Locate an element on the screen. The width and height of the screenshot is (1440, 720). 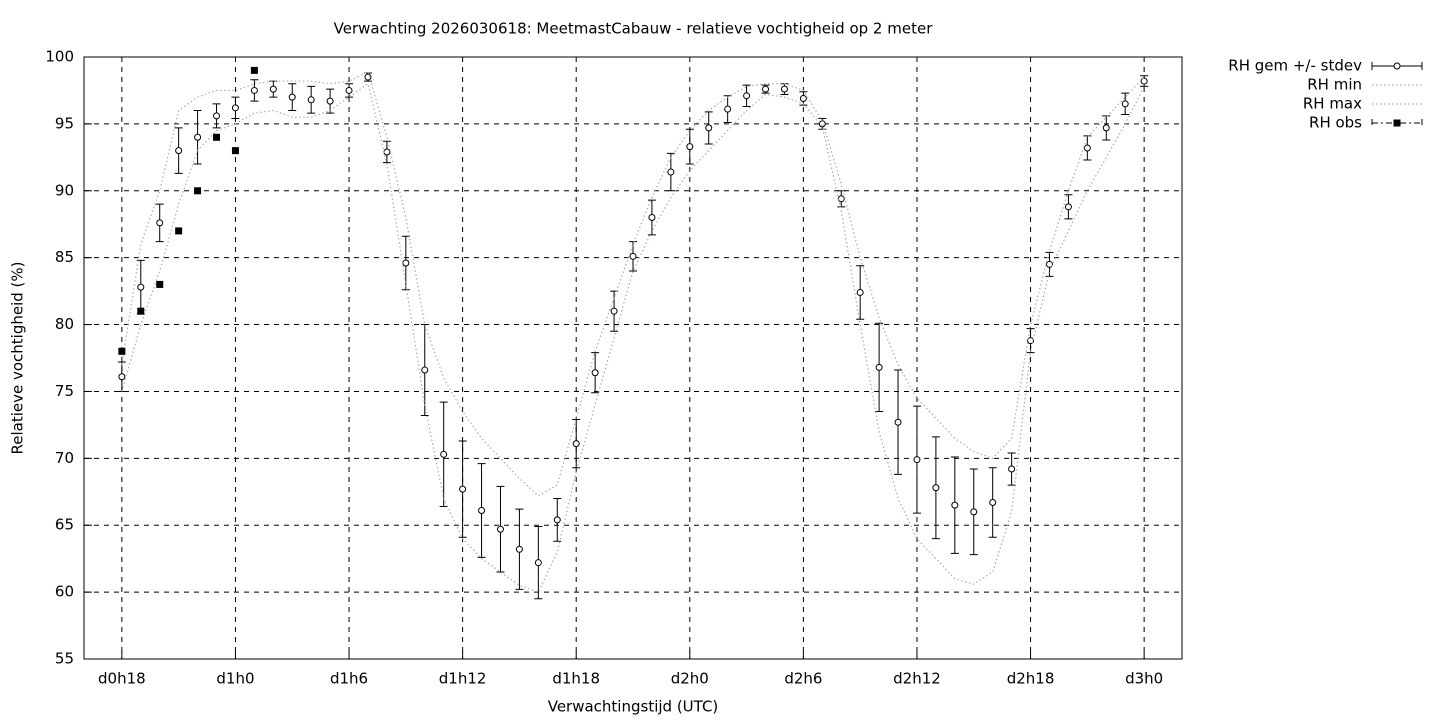
y-tick-label: 100 is located at coordinates (59, 57).